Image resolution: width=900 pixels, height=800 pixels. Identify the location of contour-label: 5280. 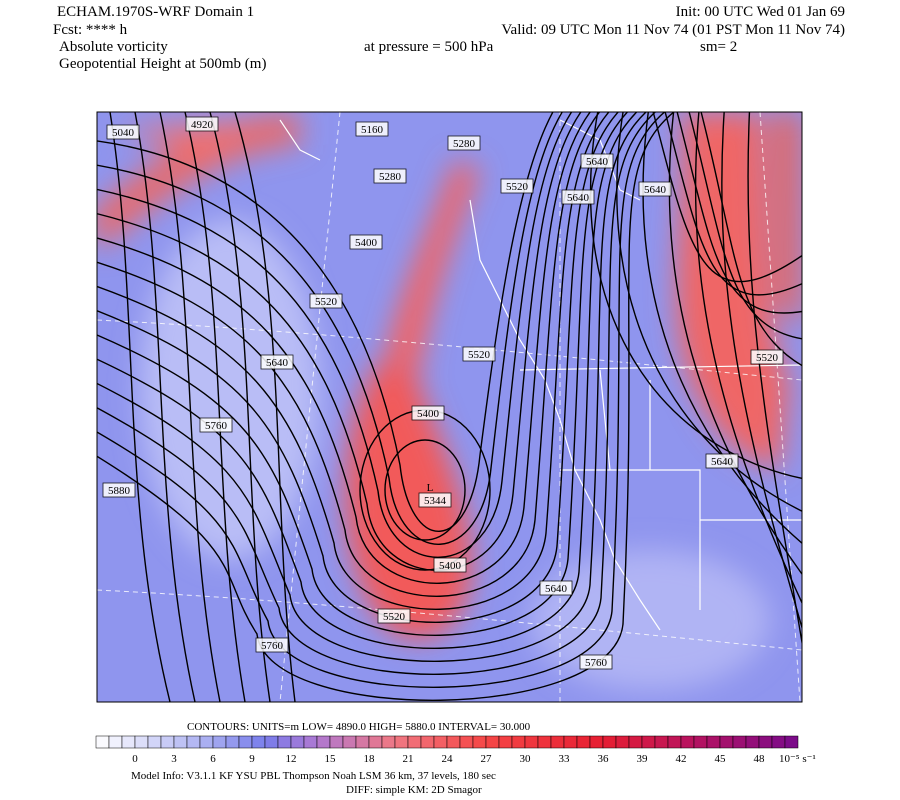
(390, 177).